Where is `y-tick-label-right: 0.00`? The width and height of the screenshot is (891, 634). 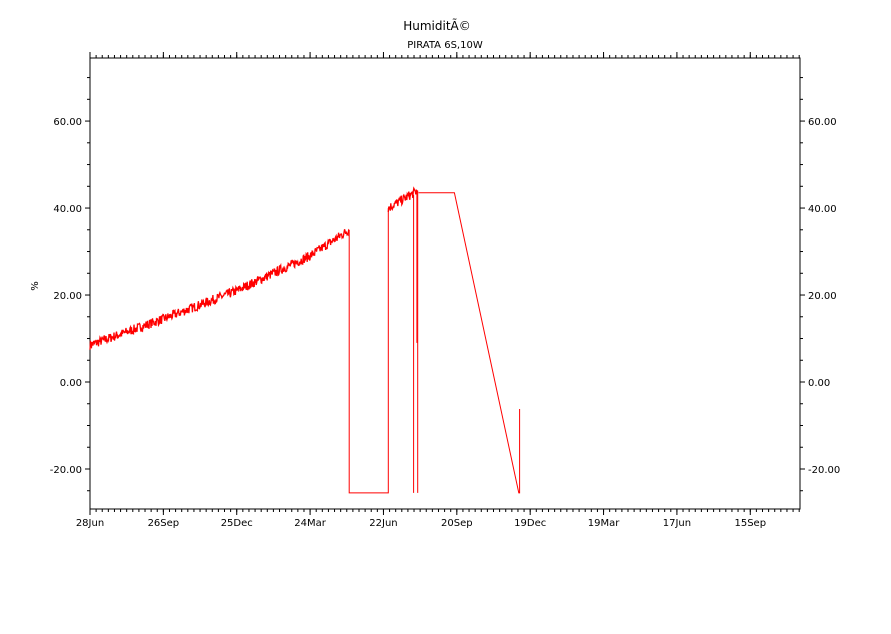 y-tick-label-right: 0.00 is located at coordinates (819, 383).